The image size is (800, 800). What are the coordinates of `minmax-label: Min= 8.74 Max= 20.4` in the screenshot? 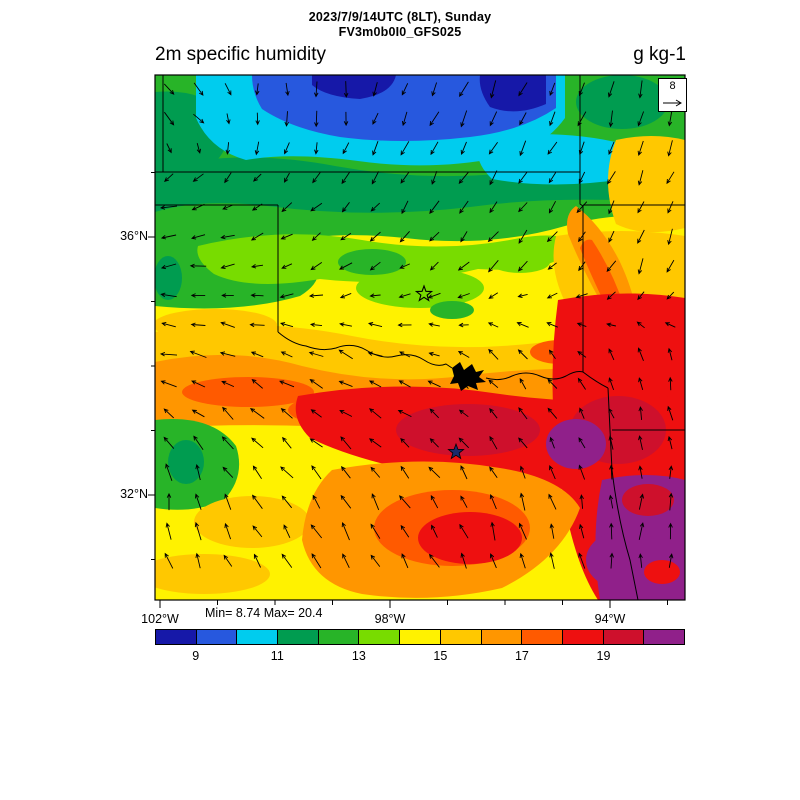 It's located at (264, 613).